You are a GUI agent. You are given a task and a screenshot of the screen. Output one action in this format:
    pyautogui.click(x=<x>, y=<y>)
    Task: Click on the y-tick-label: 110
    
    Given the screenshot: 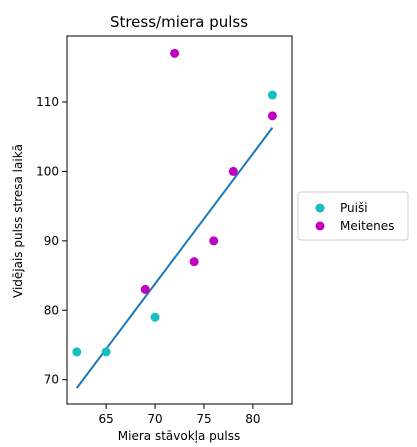 What is the action you would take?
    pyautogui.click(x=47, y=102)
    